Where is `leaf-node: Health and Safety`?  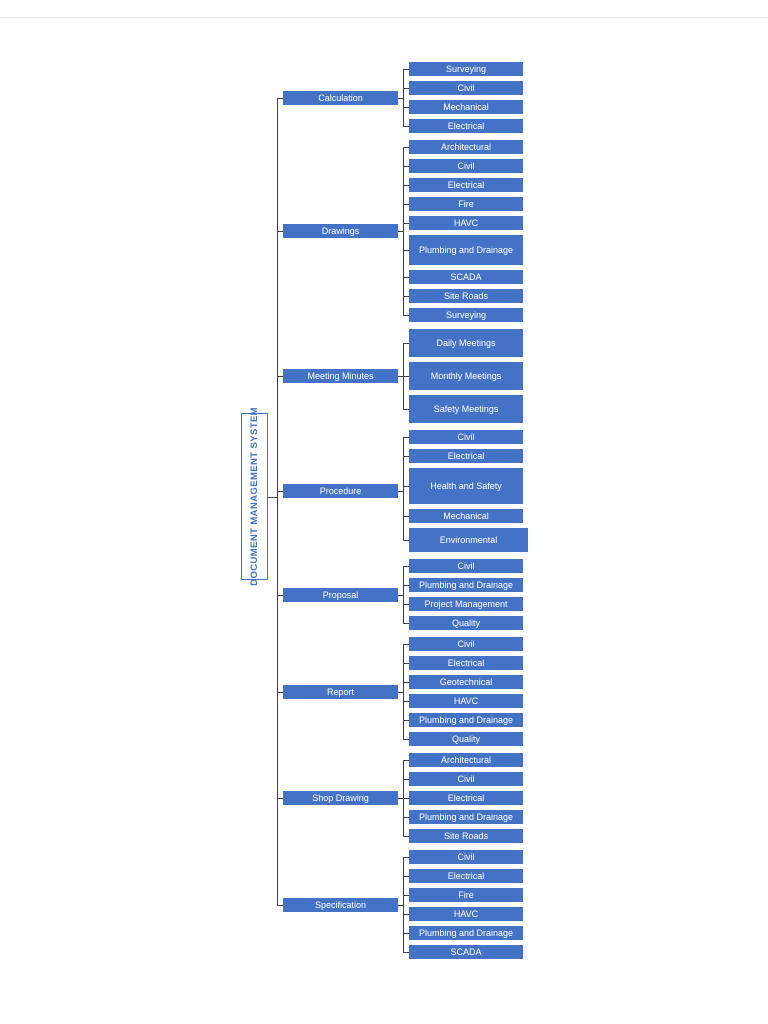
leaf-node: Health and Safety is located at coordinates (466, 486).